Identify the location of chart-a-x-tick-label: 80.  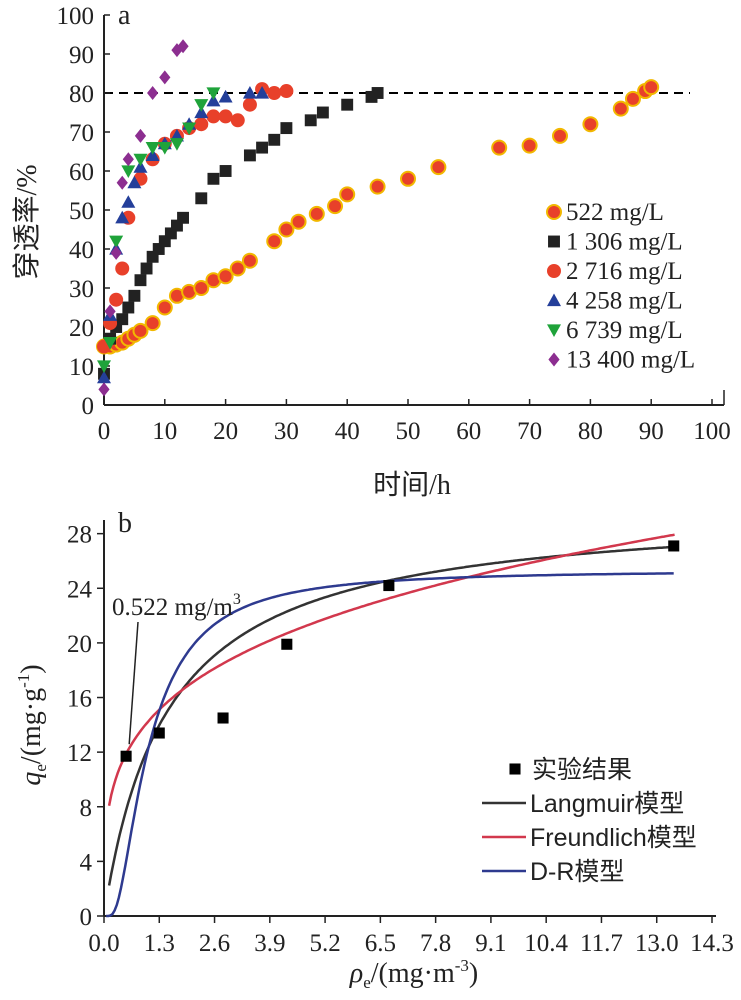
(590, 431).